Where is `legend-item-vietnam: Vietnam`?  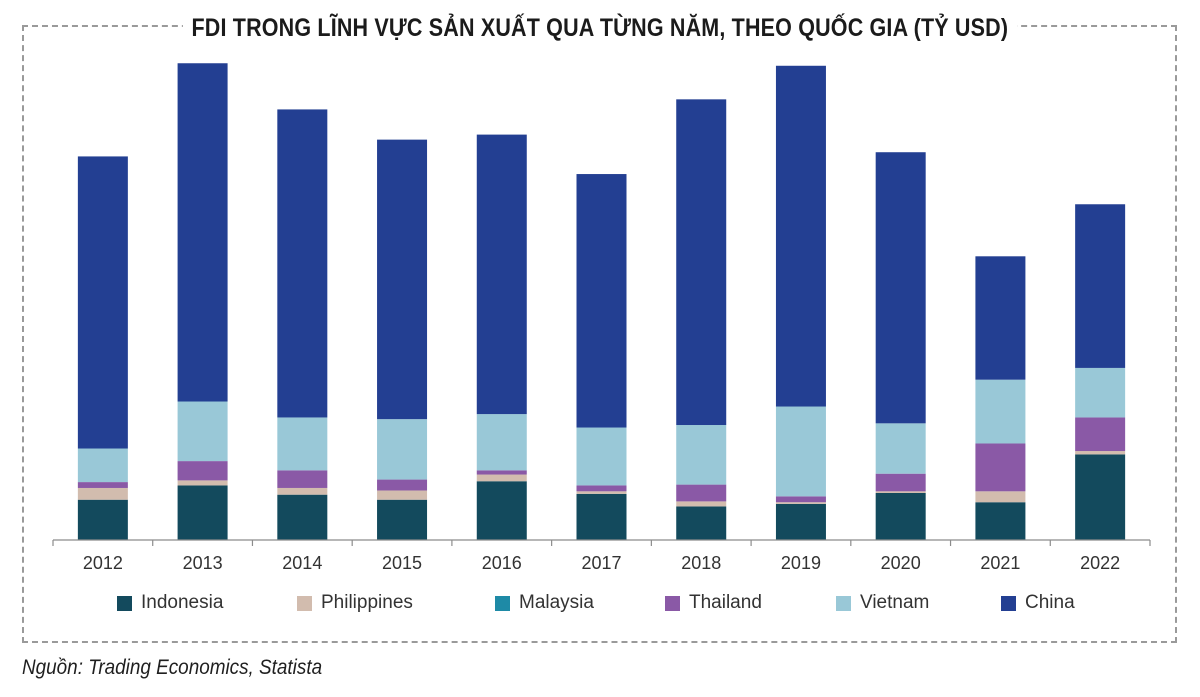
legend-item-vietnam: Vietnam is located at coordinates (882, 603).